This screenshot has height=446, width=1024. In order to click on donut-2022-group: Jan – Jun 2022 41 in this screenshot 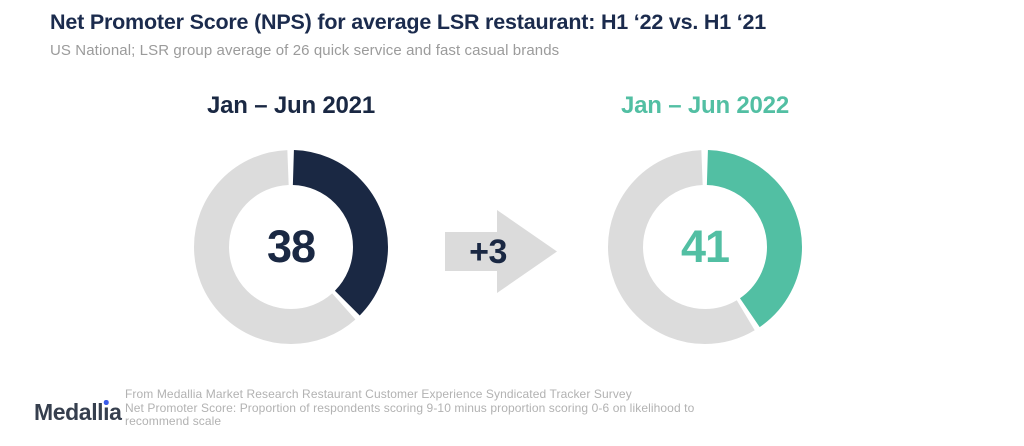, I will do `click(705, 218)`.